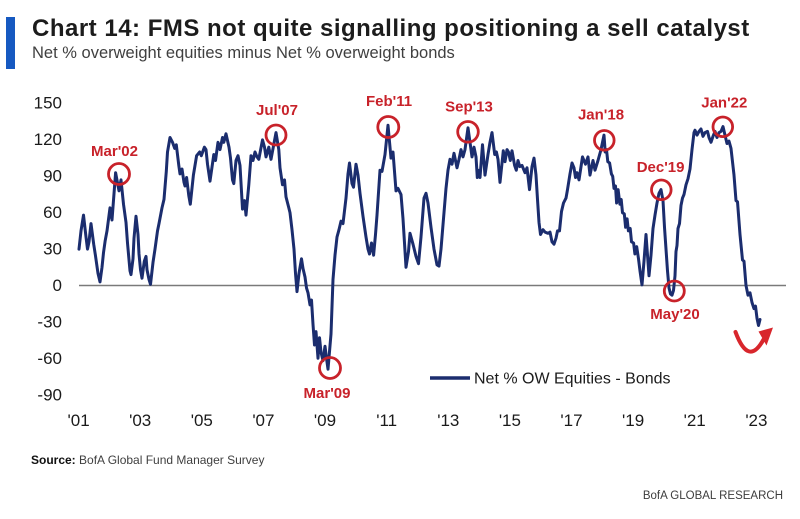  Describe the element at coordinates (277, 110) in the screenshot. I see `svg-text: Jul'07` at that location.